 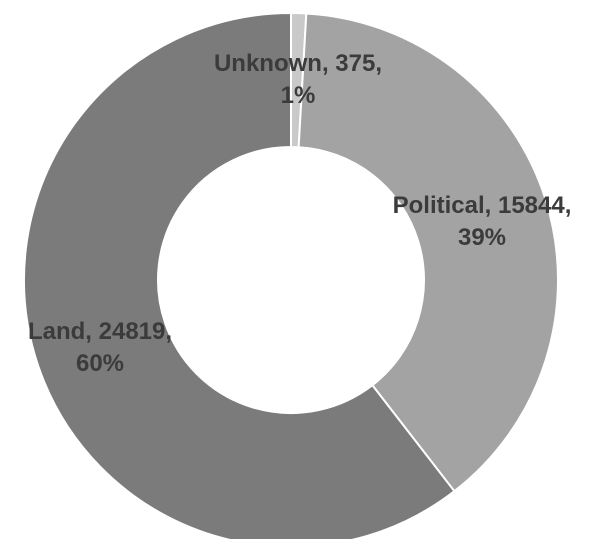 What do you see at coordinates (298, 63) in the screenshot?
I see `data-label-unknown-line1: Unknown, 375,` at bounding box center [298, 63].